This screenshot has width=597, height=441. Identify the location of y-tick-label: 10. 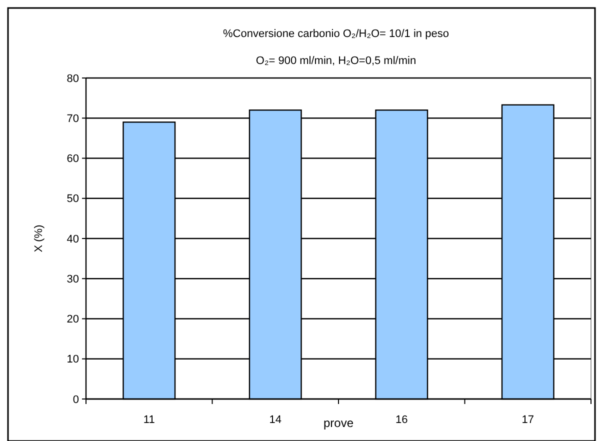
(72, 360).